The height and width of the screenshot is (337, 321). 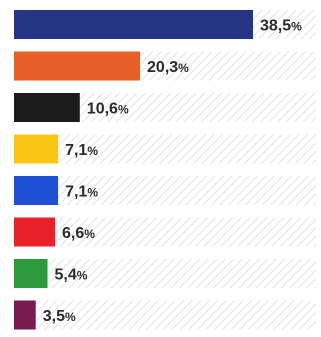 I want to click on data-label: 5,4%, so click(x=71, y=275).